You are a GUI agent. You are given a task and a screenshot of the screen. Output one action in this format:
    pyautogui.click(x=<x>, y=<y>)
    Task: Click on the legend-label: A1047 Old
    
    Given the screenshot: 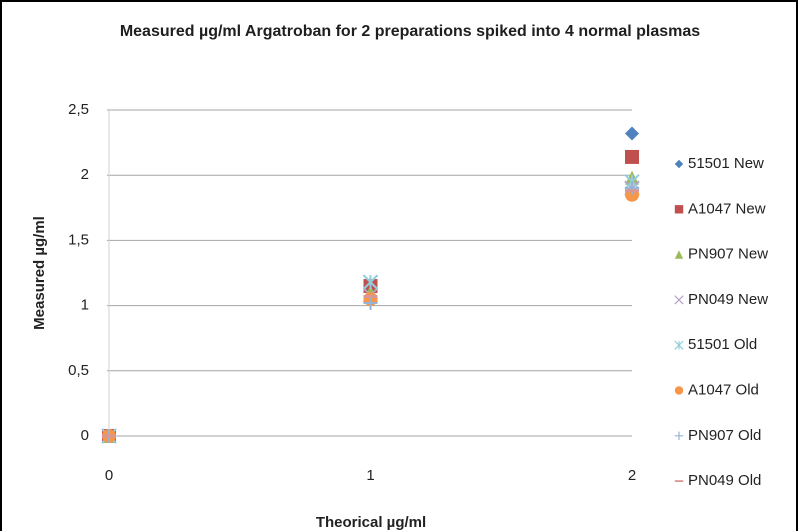 What is the action you would take?
    pyautogui.click(x=723, y=389)
    